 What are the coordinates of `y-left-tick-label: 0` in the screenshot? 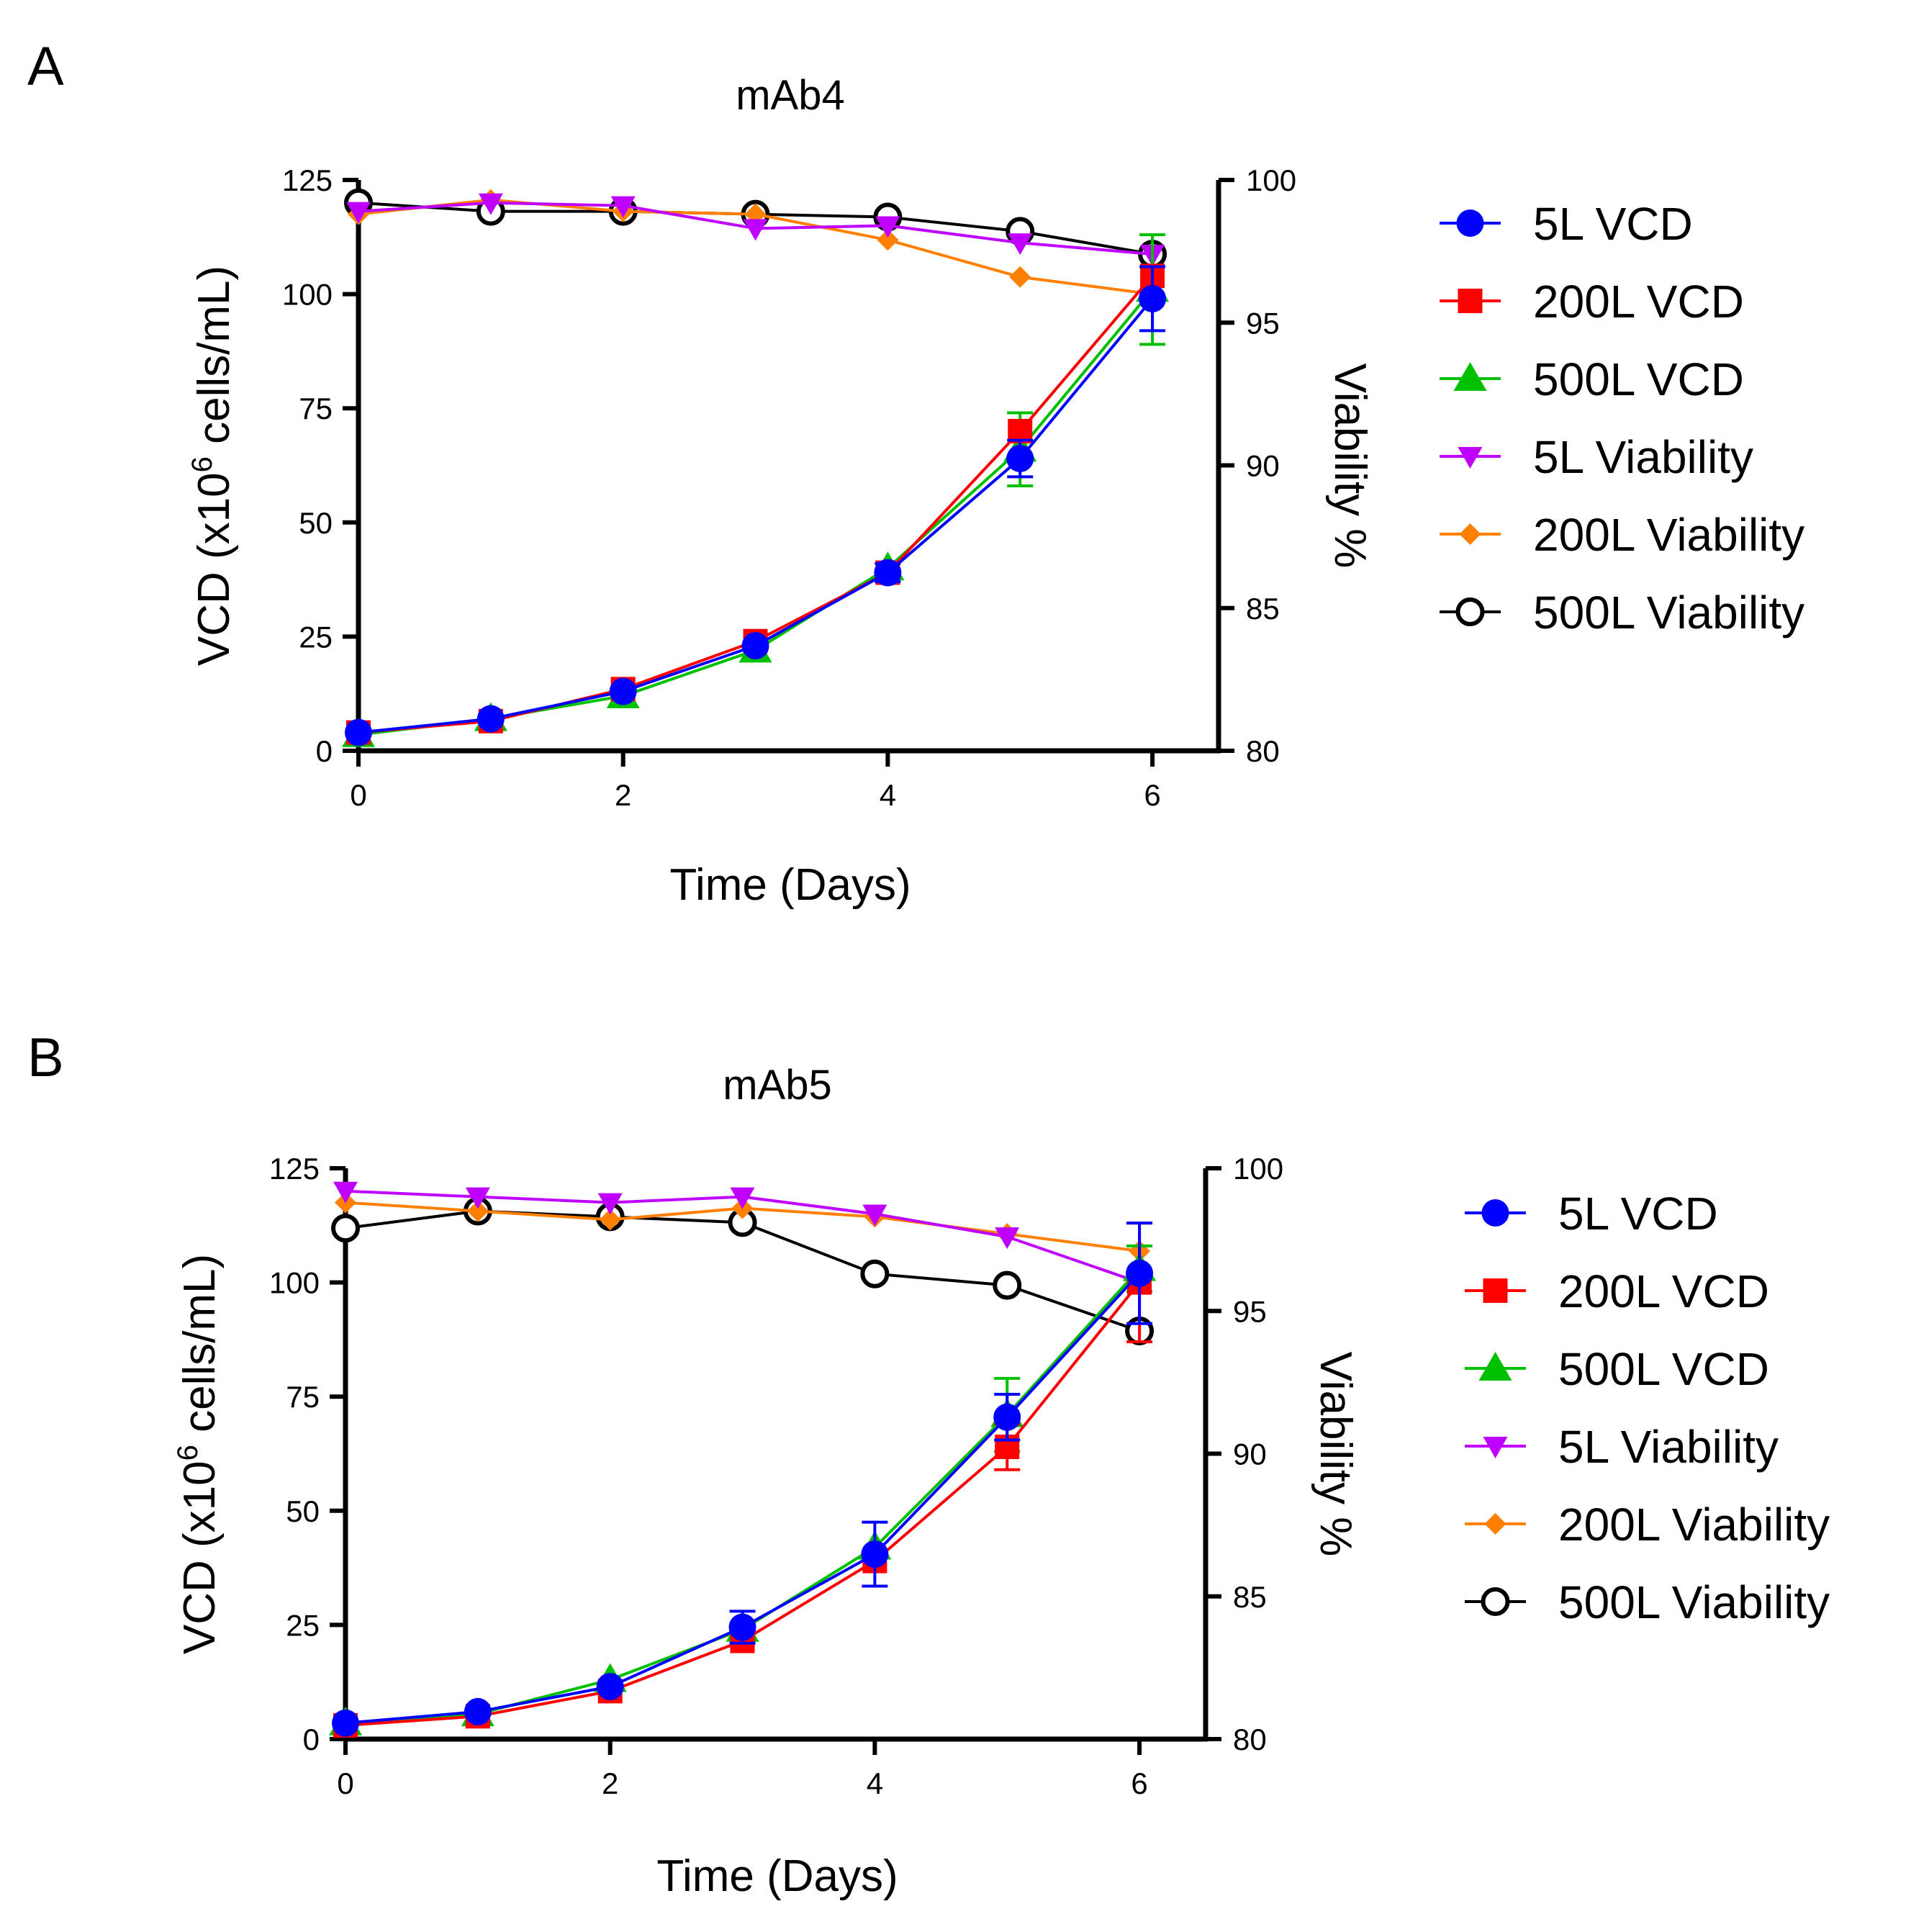 It's located at (325, 751).